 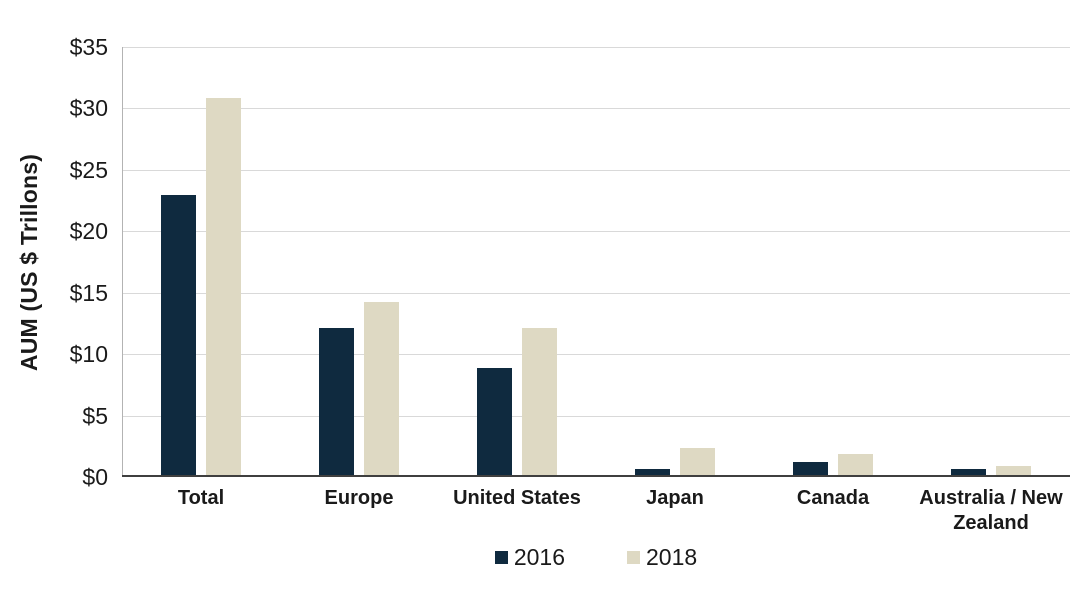 I want to click on x-axis-label-europe: Europe, so click(x=359, y=498).